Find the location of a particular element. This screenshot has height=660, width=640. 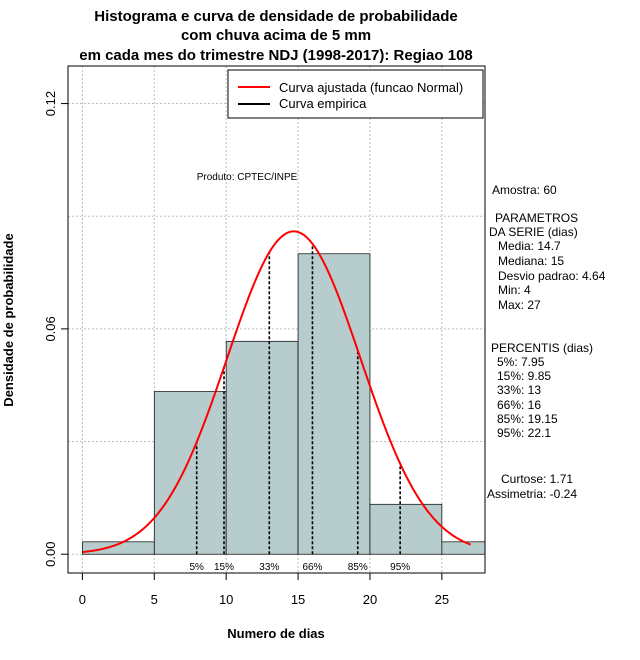

x-axis: 0 5 10 15 20 25 is located at coordinates (264, 589).